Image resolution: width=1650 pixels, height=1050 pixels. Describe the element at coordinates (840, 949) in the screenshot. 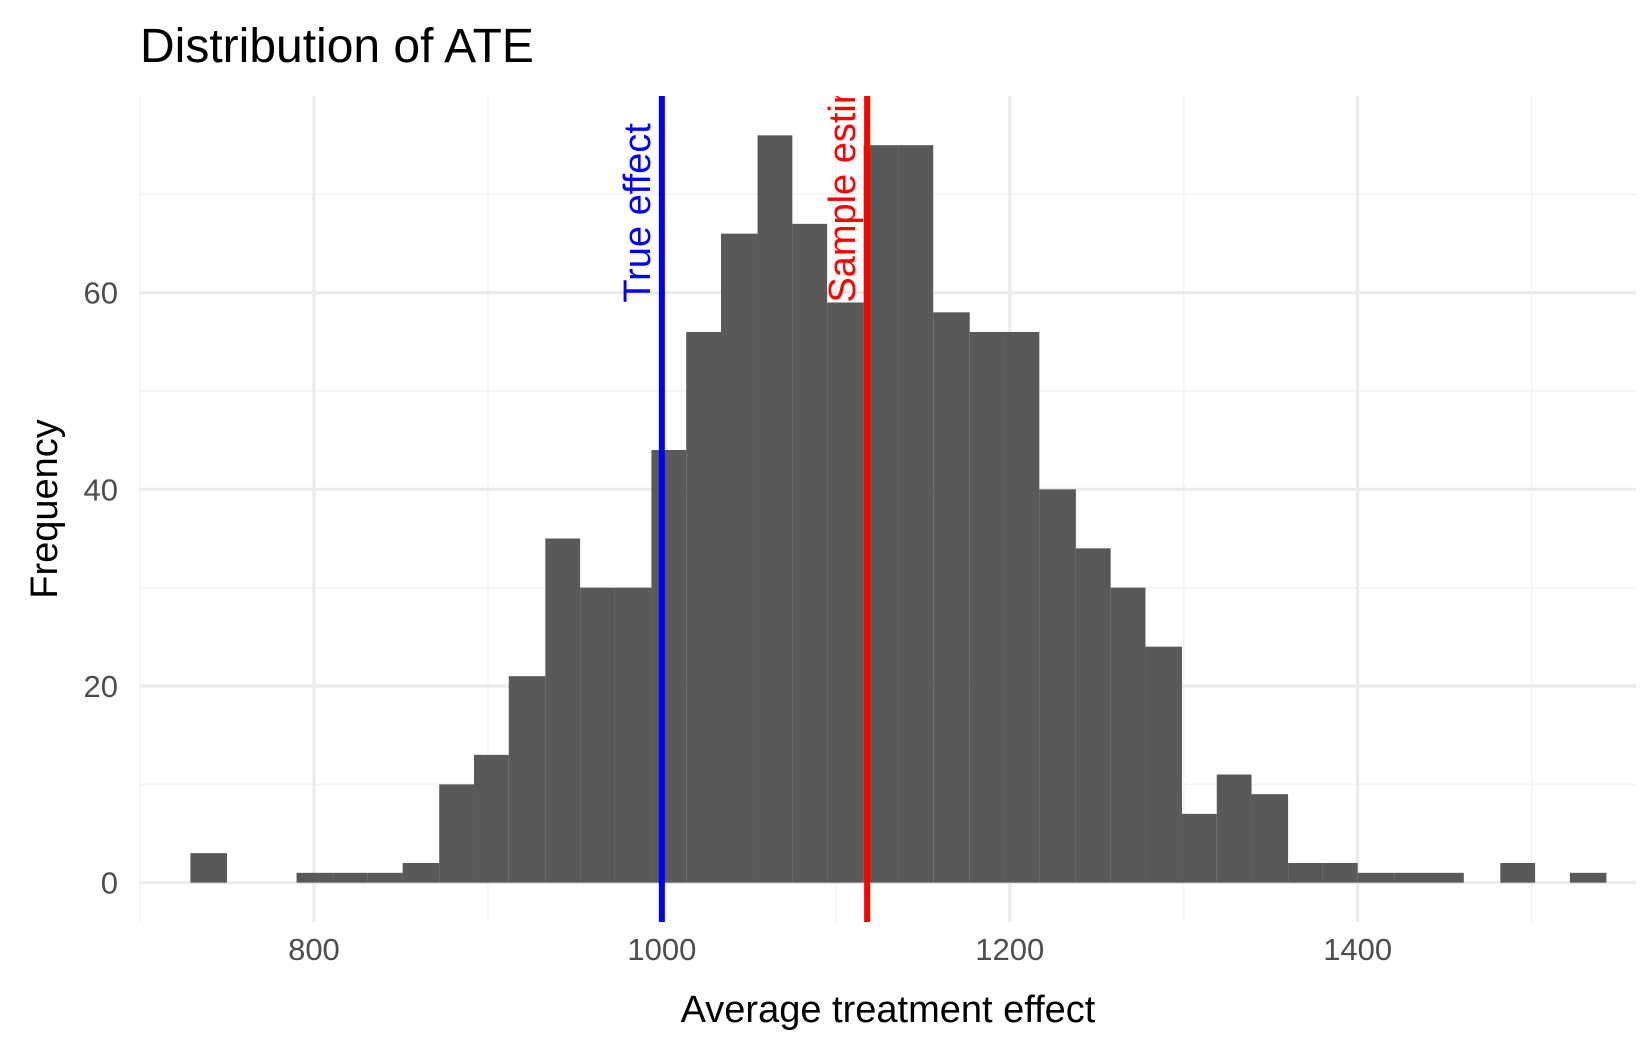

I see `x-axis-ticks: 800 1000 1200 1400` at that location.